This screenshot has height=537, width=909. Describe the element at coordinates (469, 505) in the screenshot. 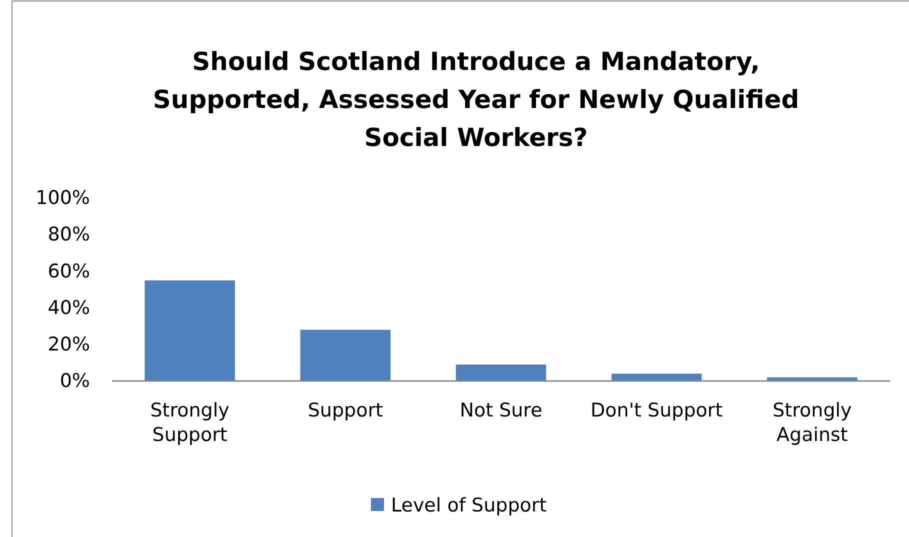

I see `legend-label: Level of Support` at that location.